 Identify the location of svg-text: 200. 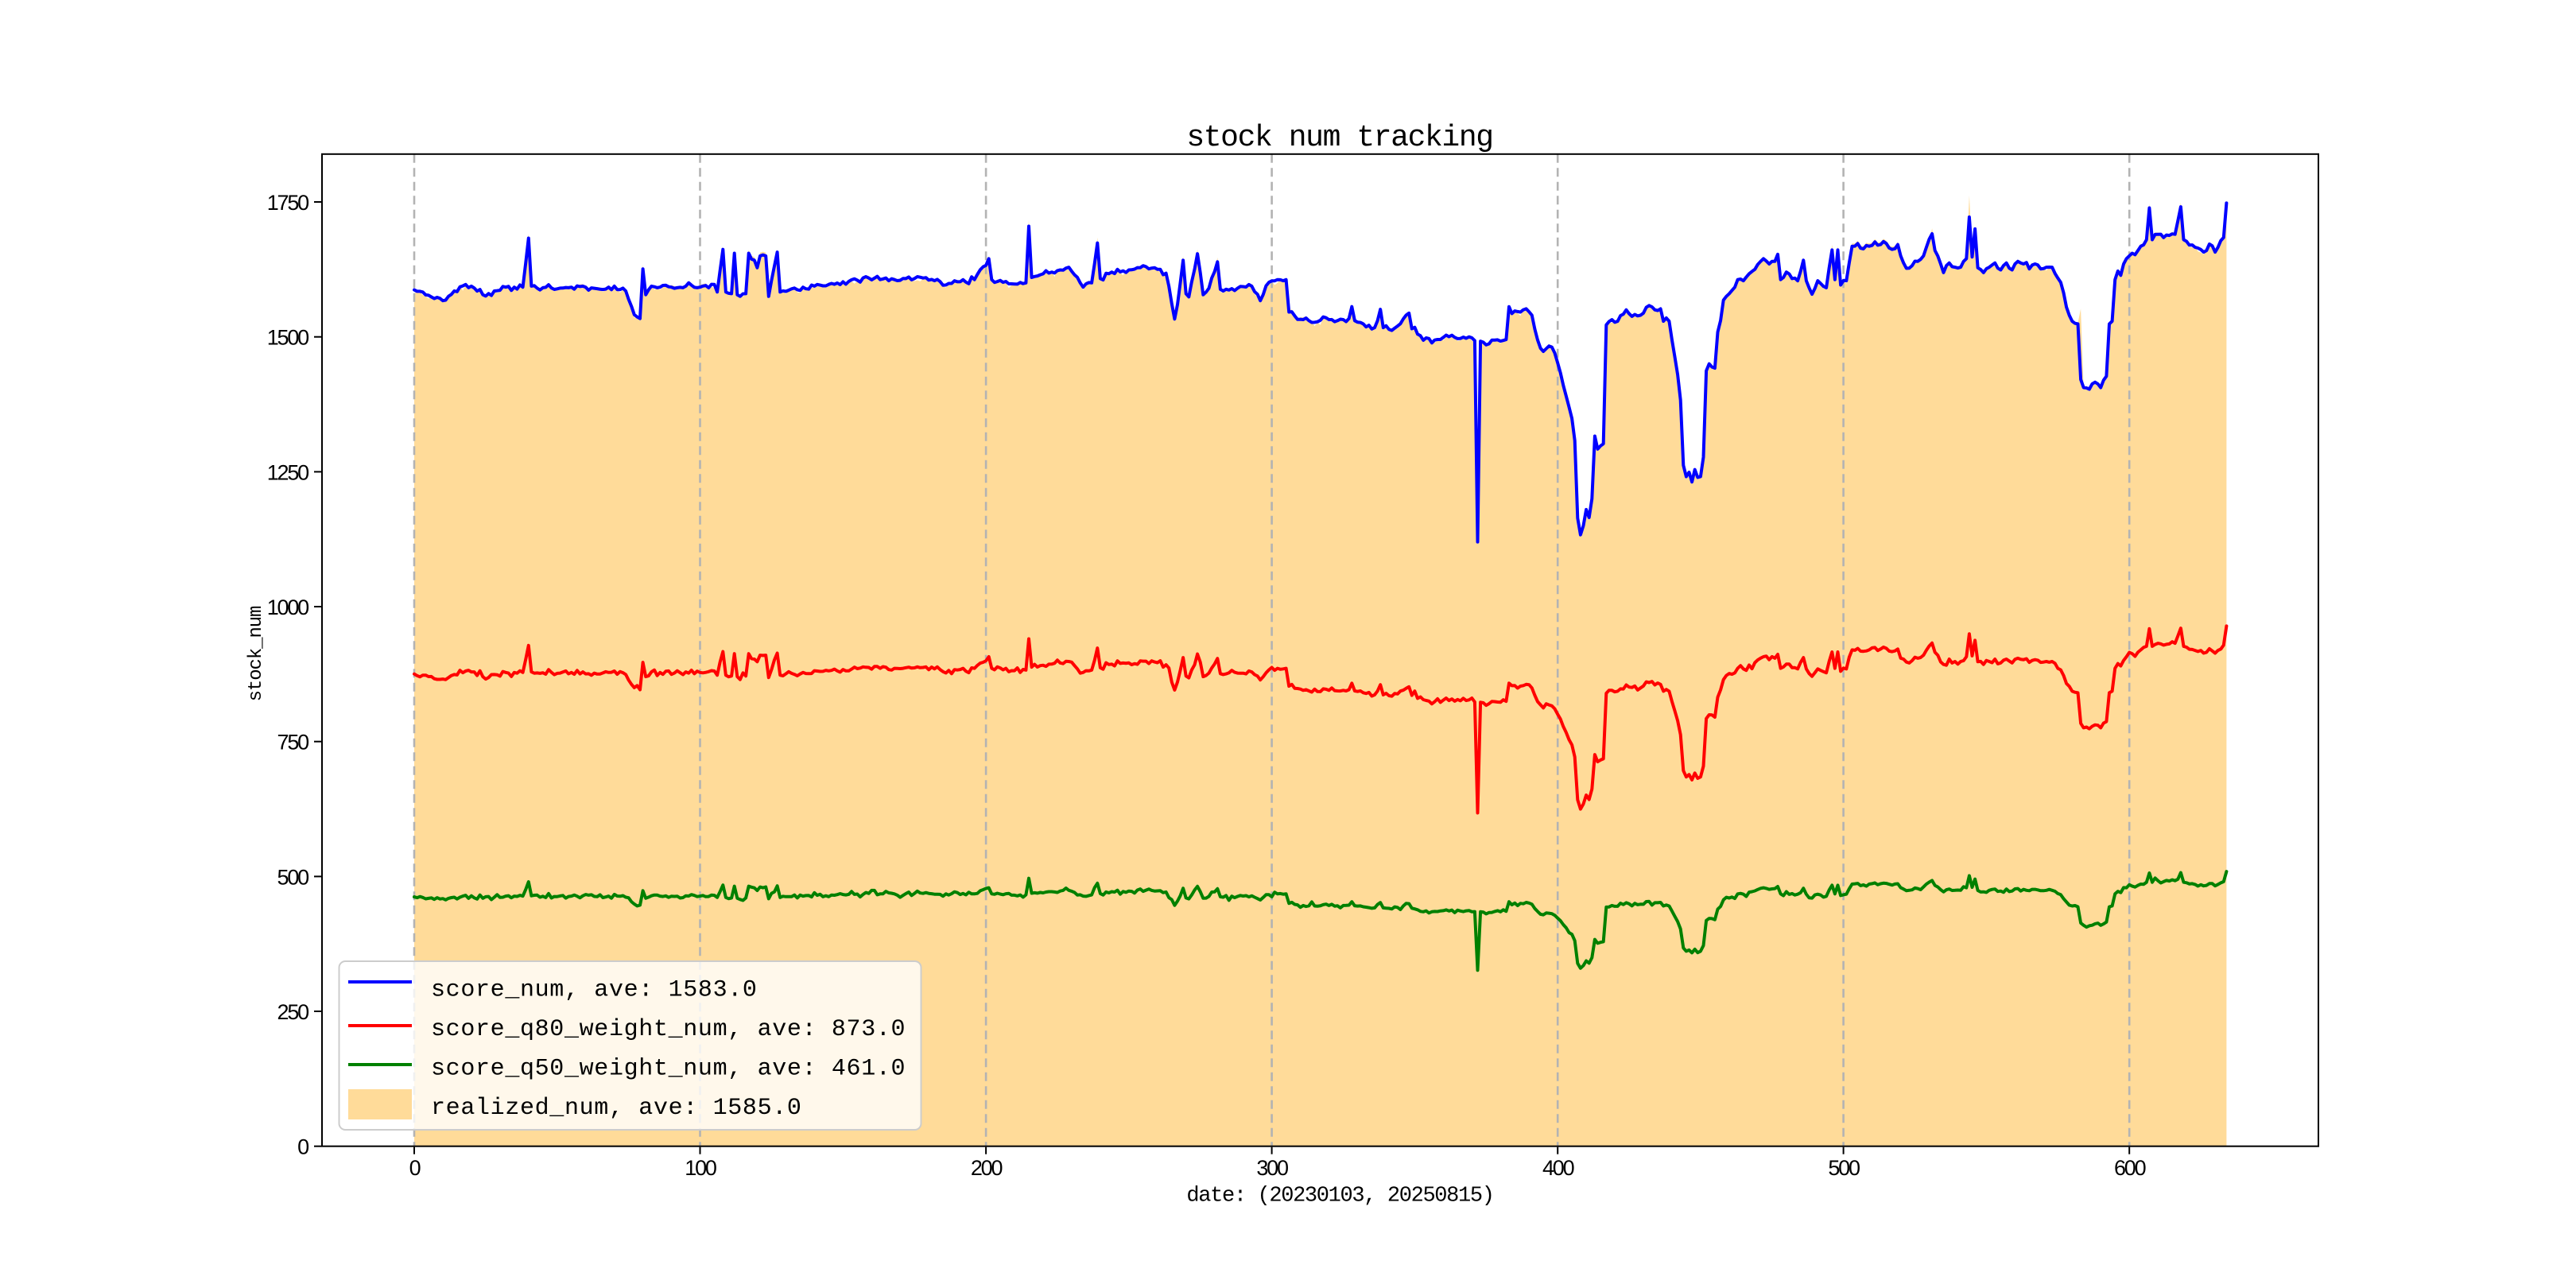
(987, 1168).